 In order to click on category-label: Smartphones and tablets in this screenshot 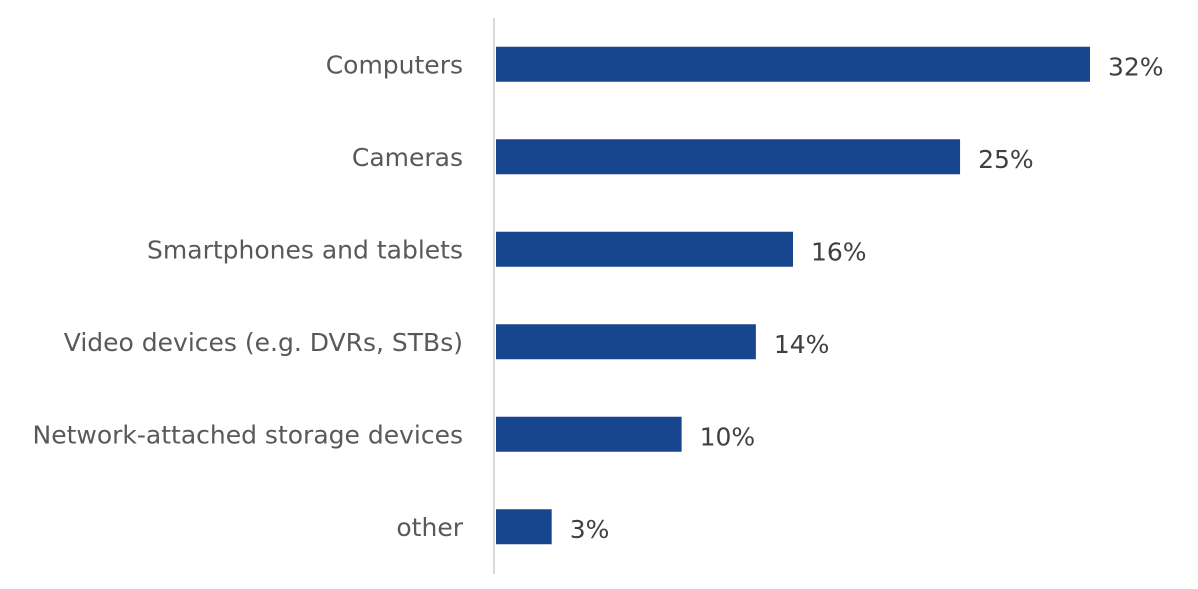, I will do `click(305, 249)`.